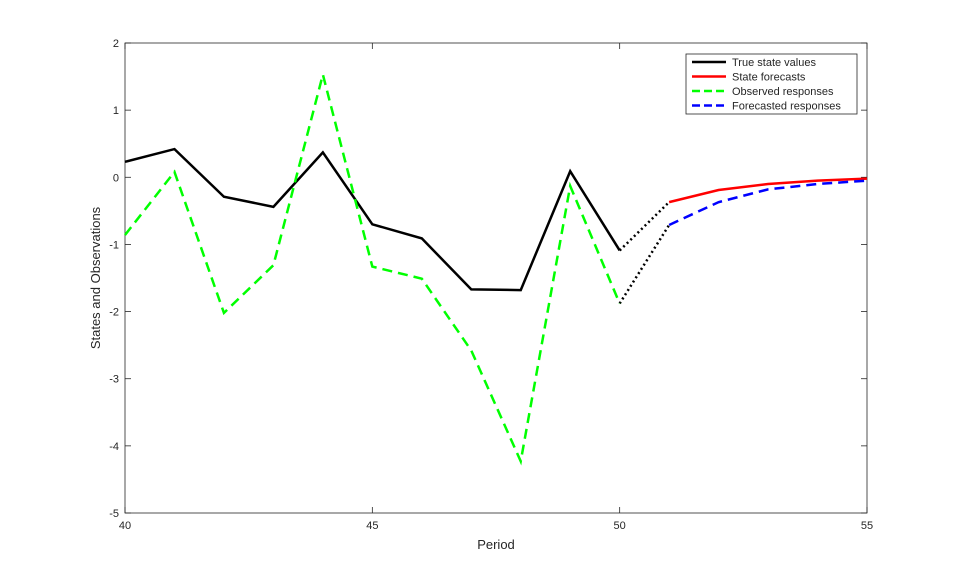 Image resolution: width=959 pixels, height=577 pixels. I want to click on legend-label-2: Observed responses, so click(783, 92).